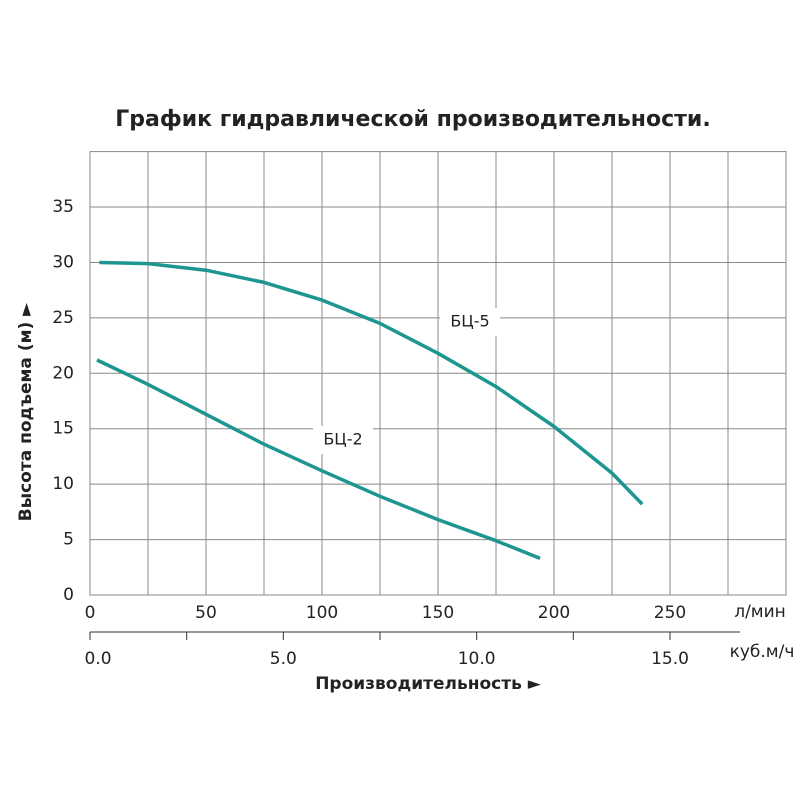  Describe the element at coordinates (428, 684) in the screenshot. I see `x-axis-label: Производительность ►` at that location.